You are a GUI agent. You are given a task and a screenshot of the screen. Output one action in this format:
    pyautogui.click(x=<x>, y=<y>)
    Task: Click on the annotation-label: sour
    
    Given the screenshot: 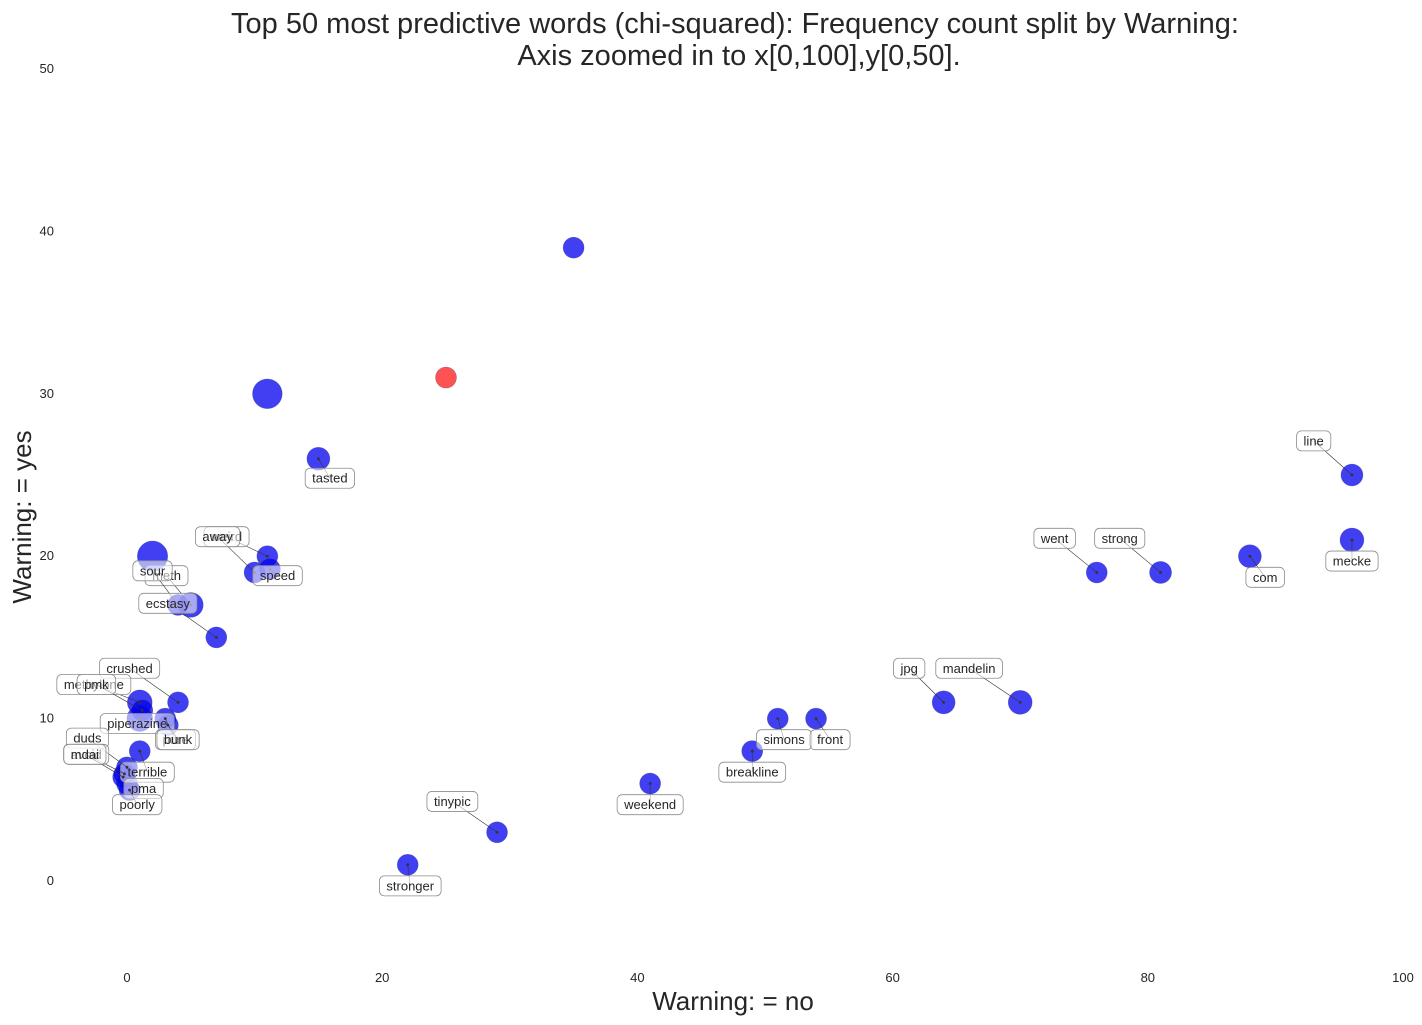 What is the action you would take?
    pyautogui.click(x=153, y=570)
    